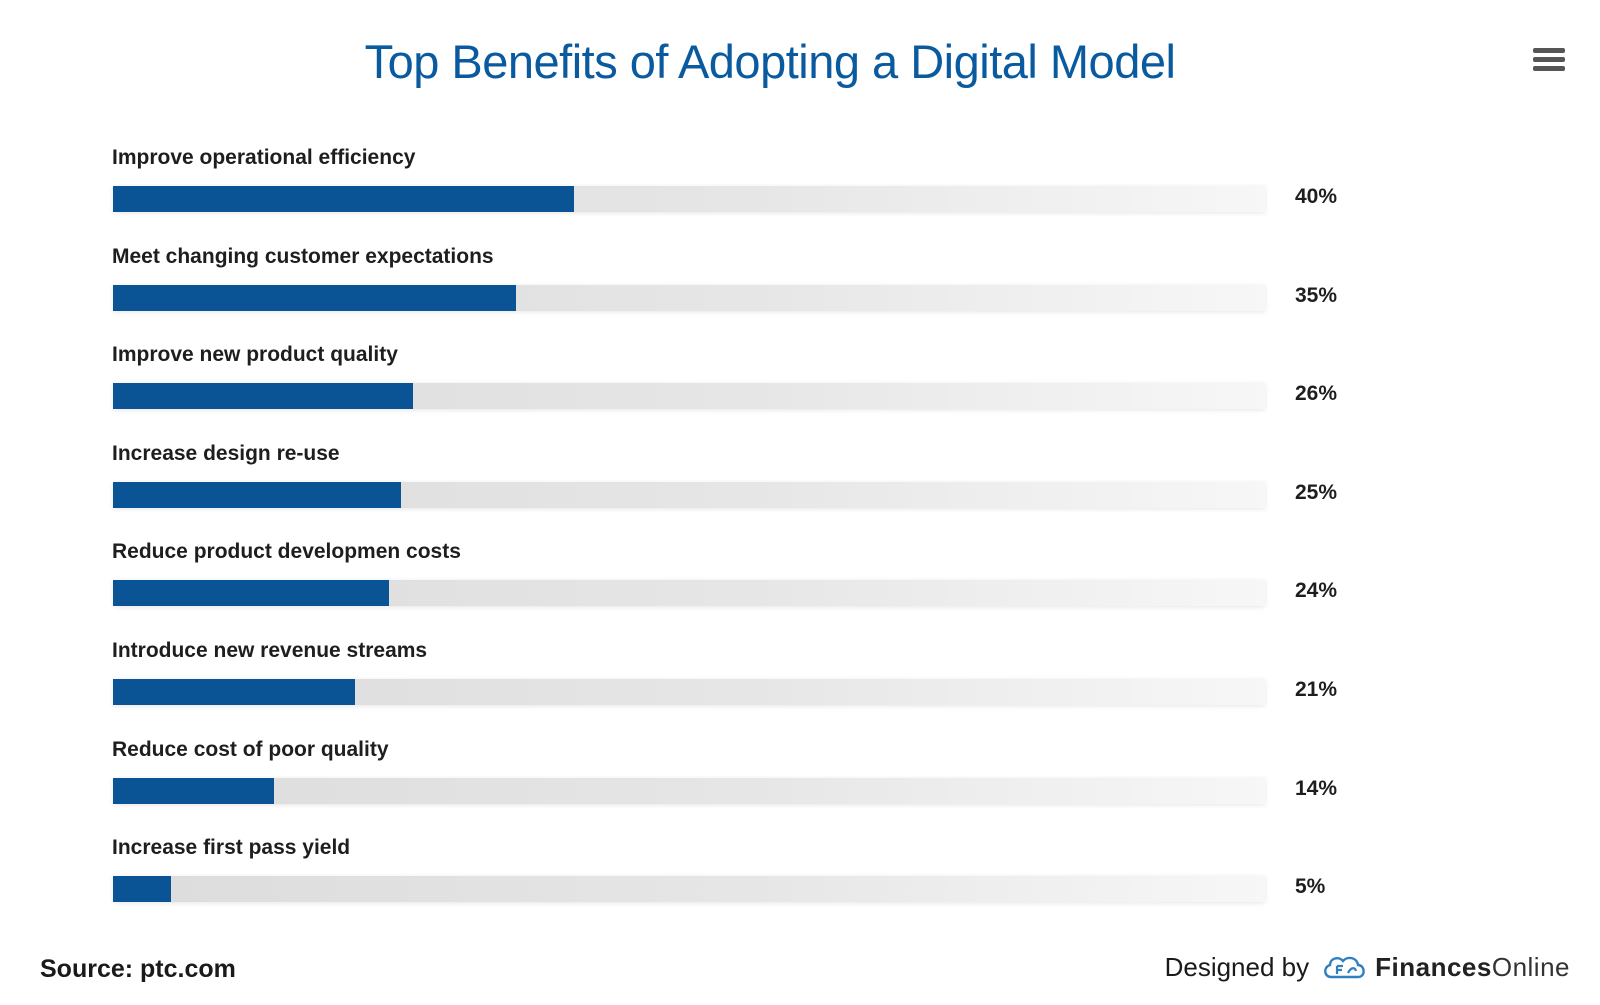 This screenshot has width=1600, height=1005. I want to click on bar-value-label: 5%, so click(1310, 887).